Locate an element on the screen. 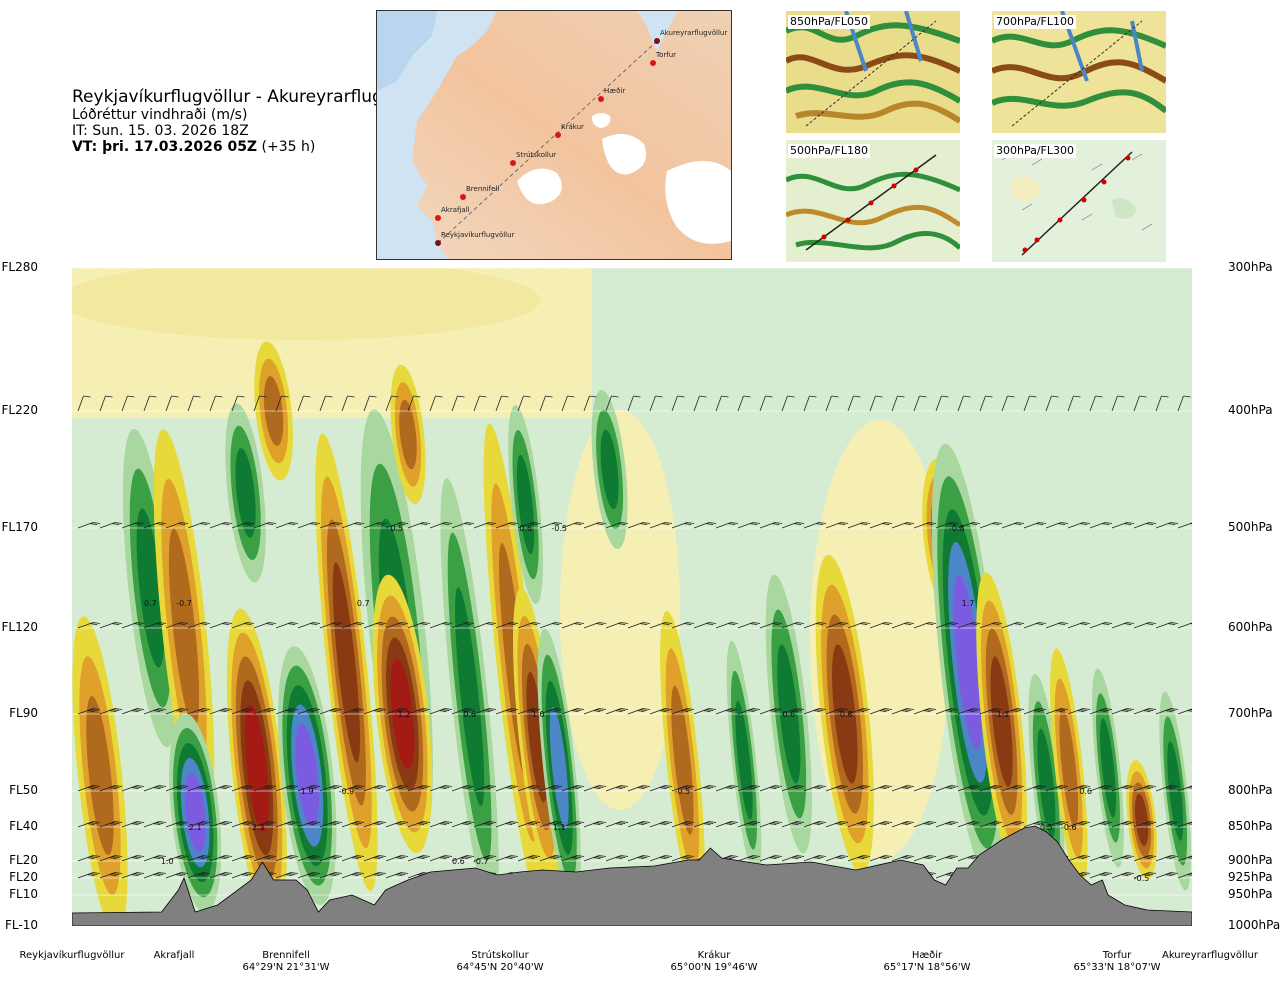 This screenshot has width=1280, height=981. flight-level-label: FL40 is located at coordinates (23, 826).